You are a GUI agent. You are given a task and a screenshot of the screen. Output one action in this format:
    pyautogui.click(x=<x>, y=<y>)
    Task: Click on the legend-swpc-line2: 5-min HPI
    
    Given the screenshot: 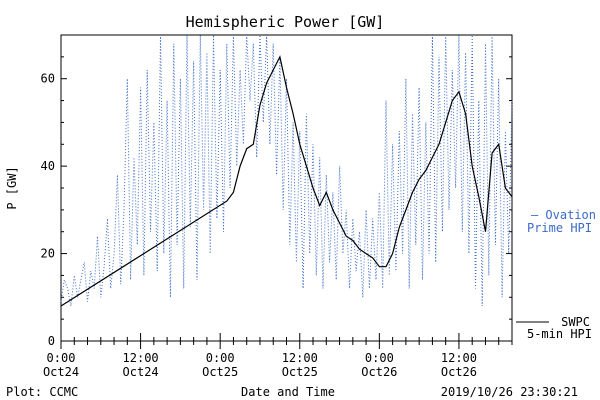 What is the action you would take?
    pyautogui.click(x=559, y=334)
    